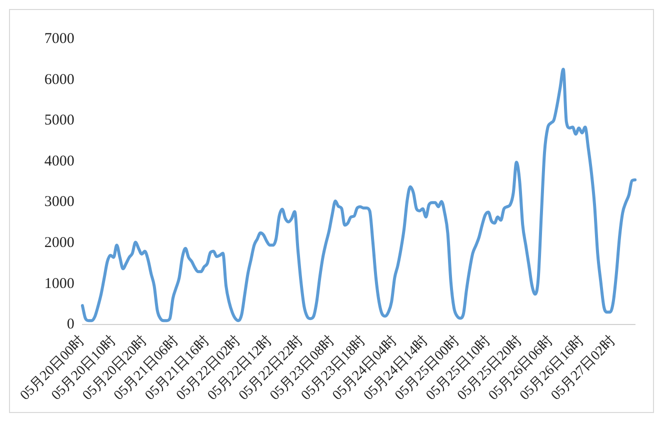  What do you see at coordinates (59, 243) in the screenshot?
I see `y-tick-label: 2000` at bounding box center [59, 243].